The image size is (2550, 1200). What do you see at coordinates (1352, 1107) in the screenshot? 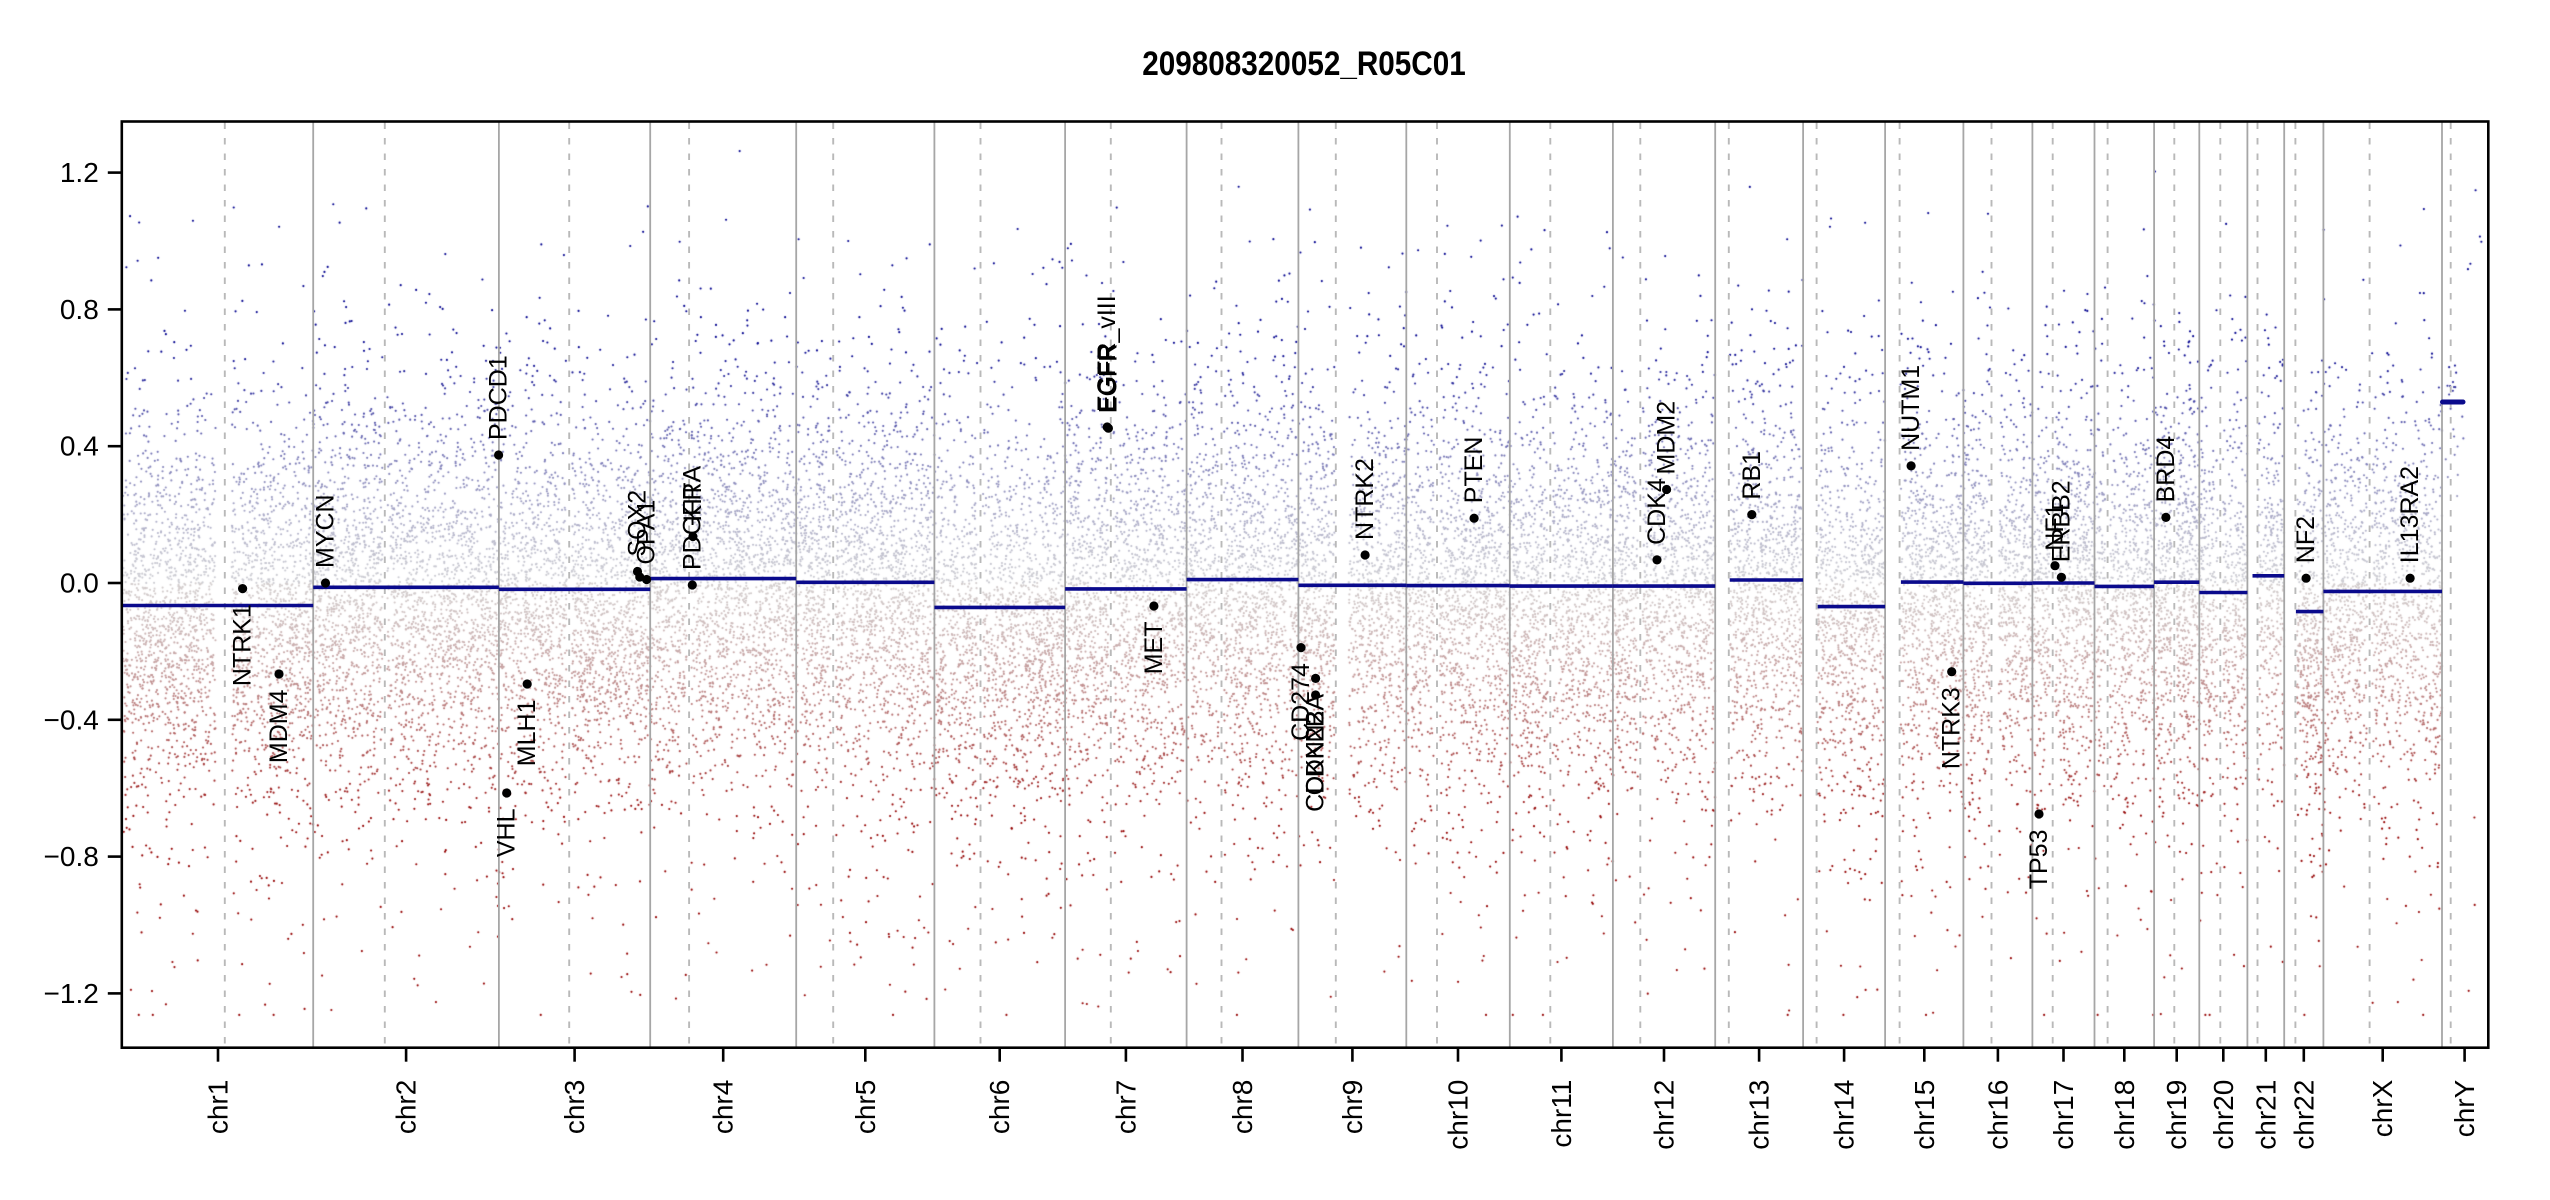
I see `svg-text: chr9` at bounding box center [1352, 1107].